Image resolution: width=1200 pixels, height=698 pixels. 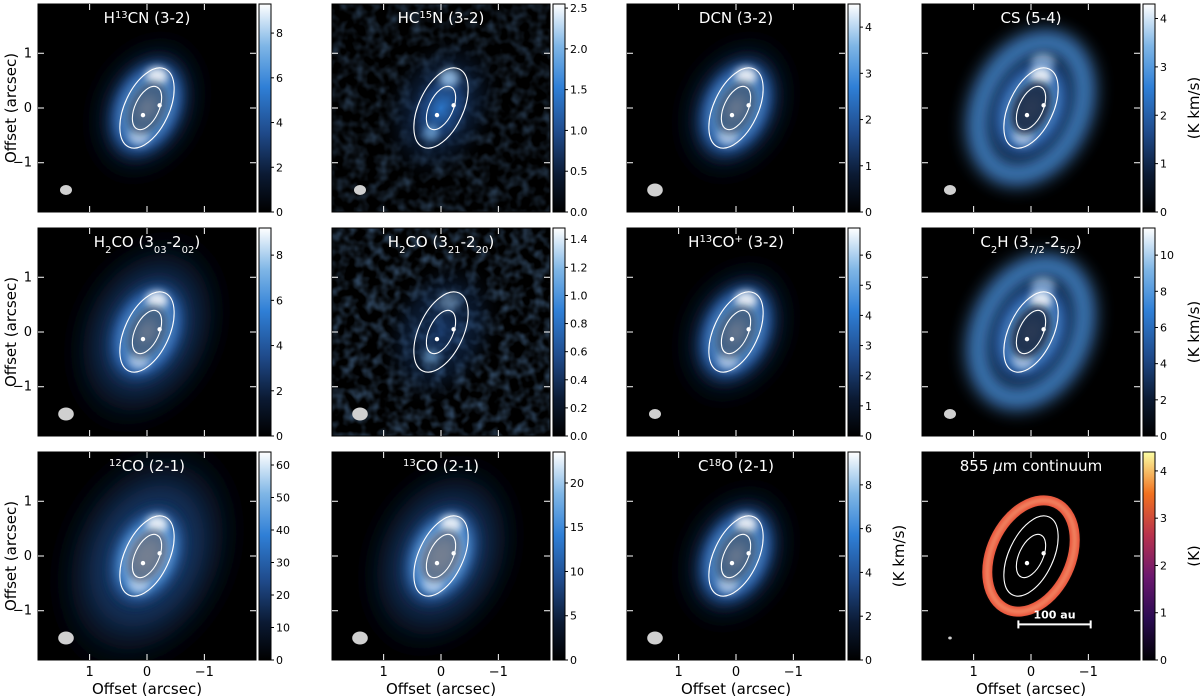 I want to click on colorbar-tick-label: 2.5, so click(x=579, y=8).